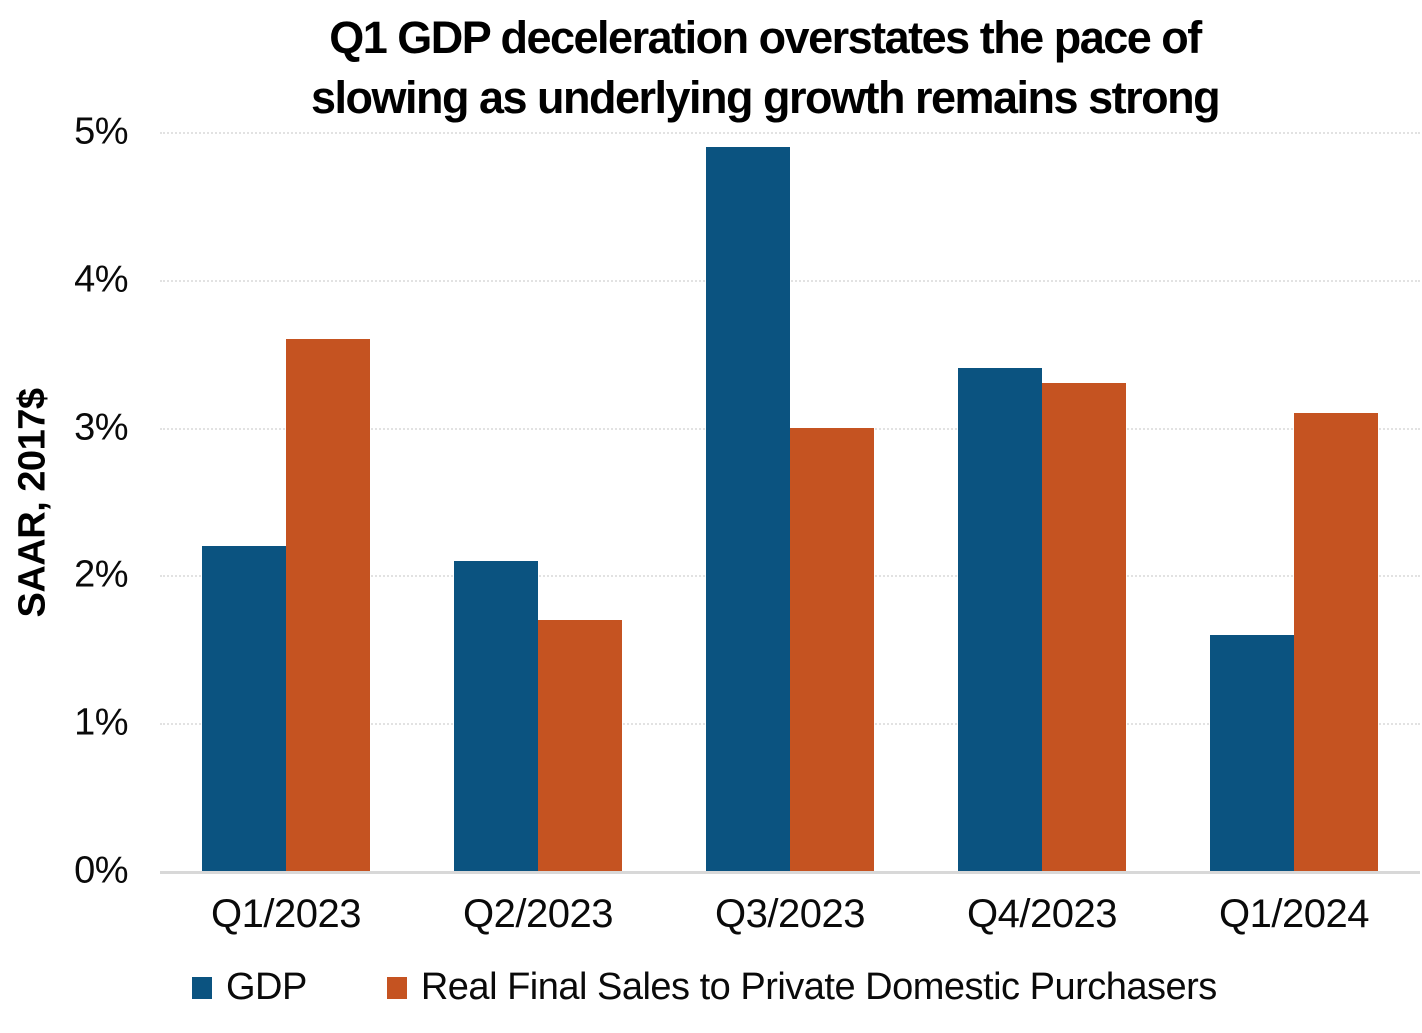 The width and height of the screenshot is (1422, 1033). What do you see at coordinates (202, 987) in the screenshot?
I see `legend-swatch-gdp` at bounding box center [202, 987].